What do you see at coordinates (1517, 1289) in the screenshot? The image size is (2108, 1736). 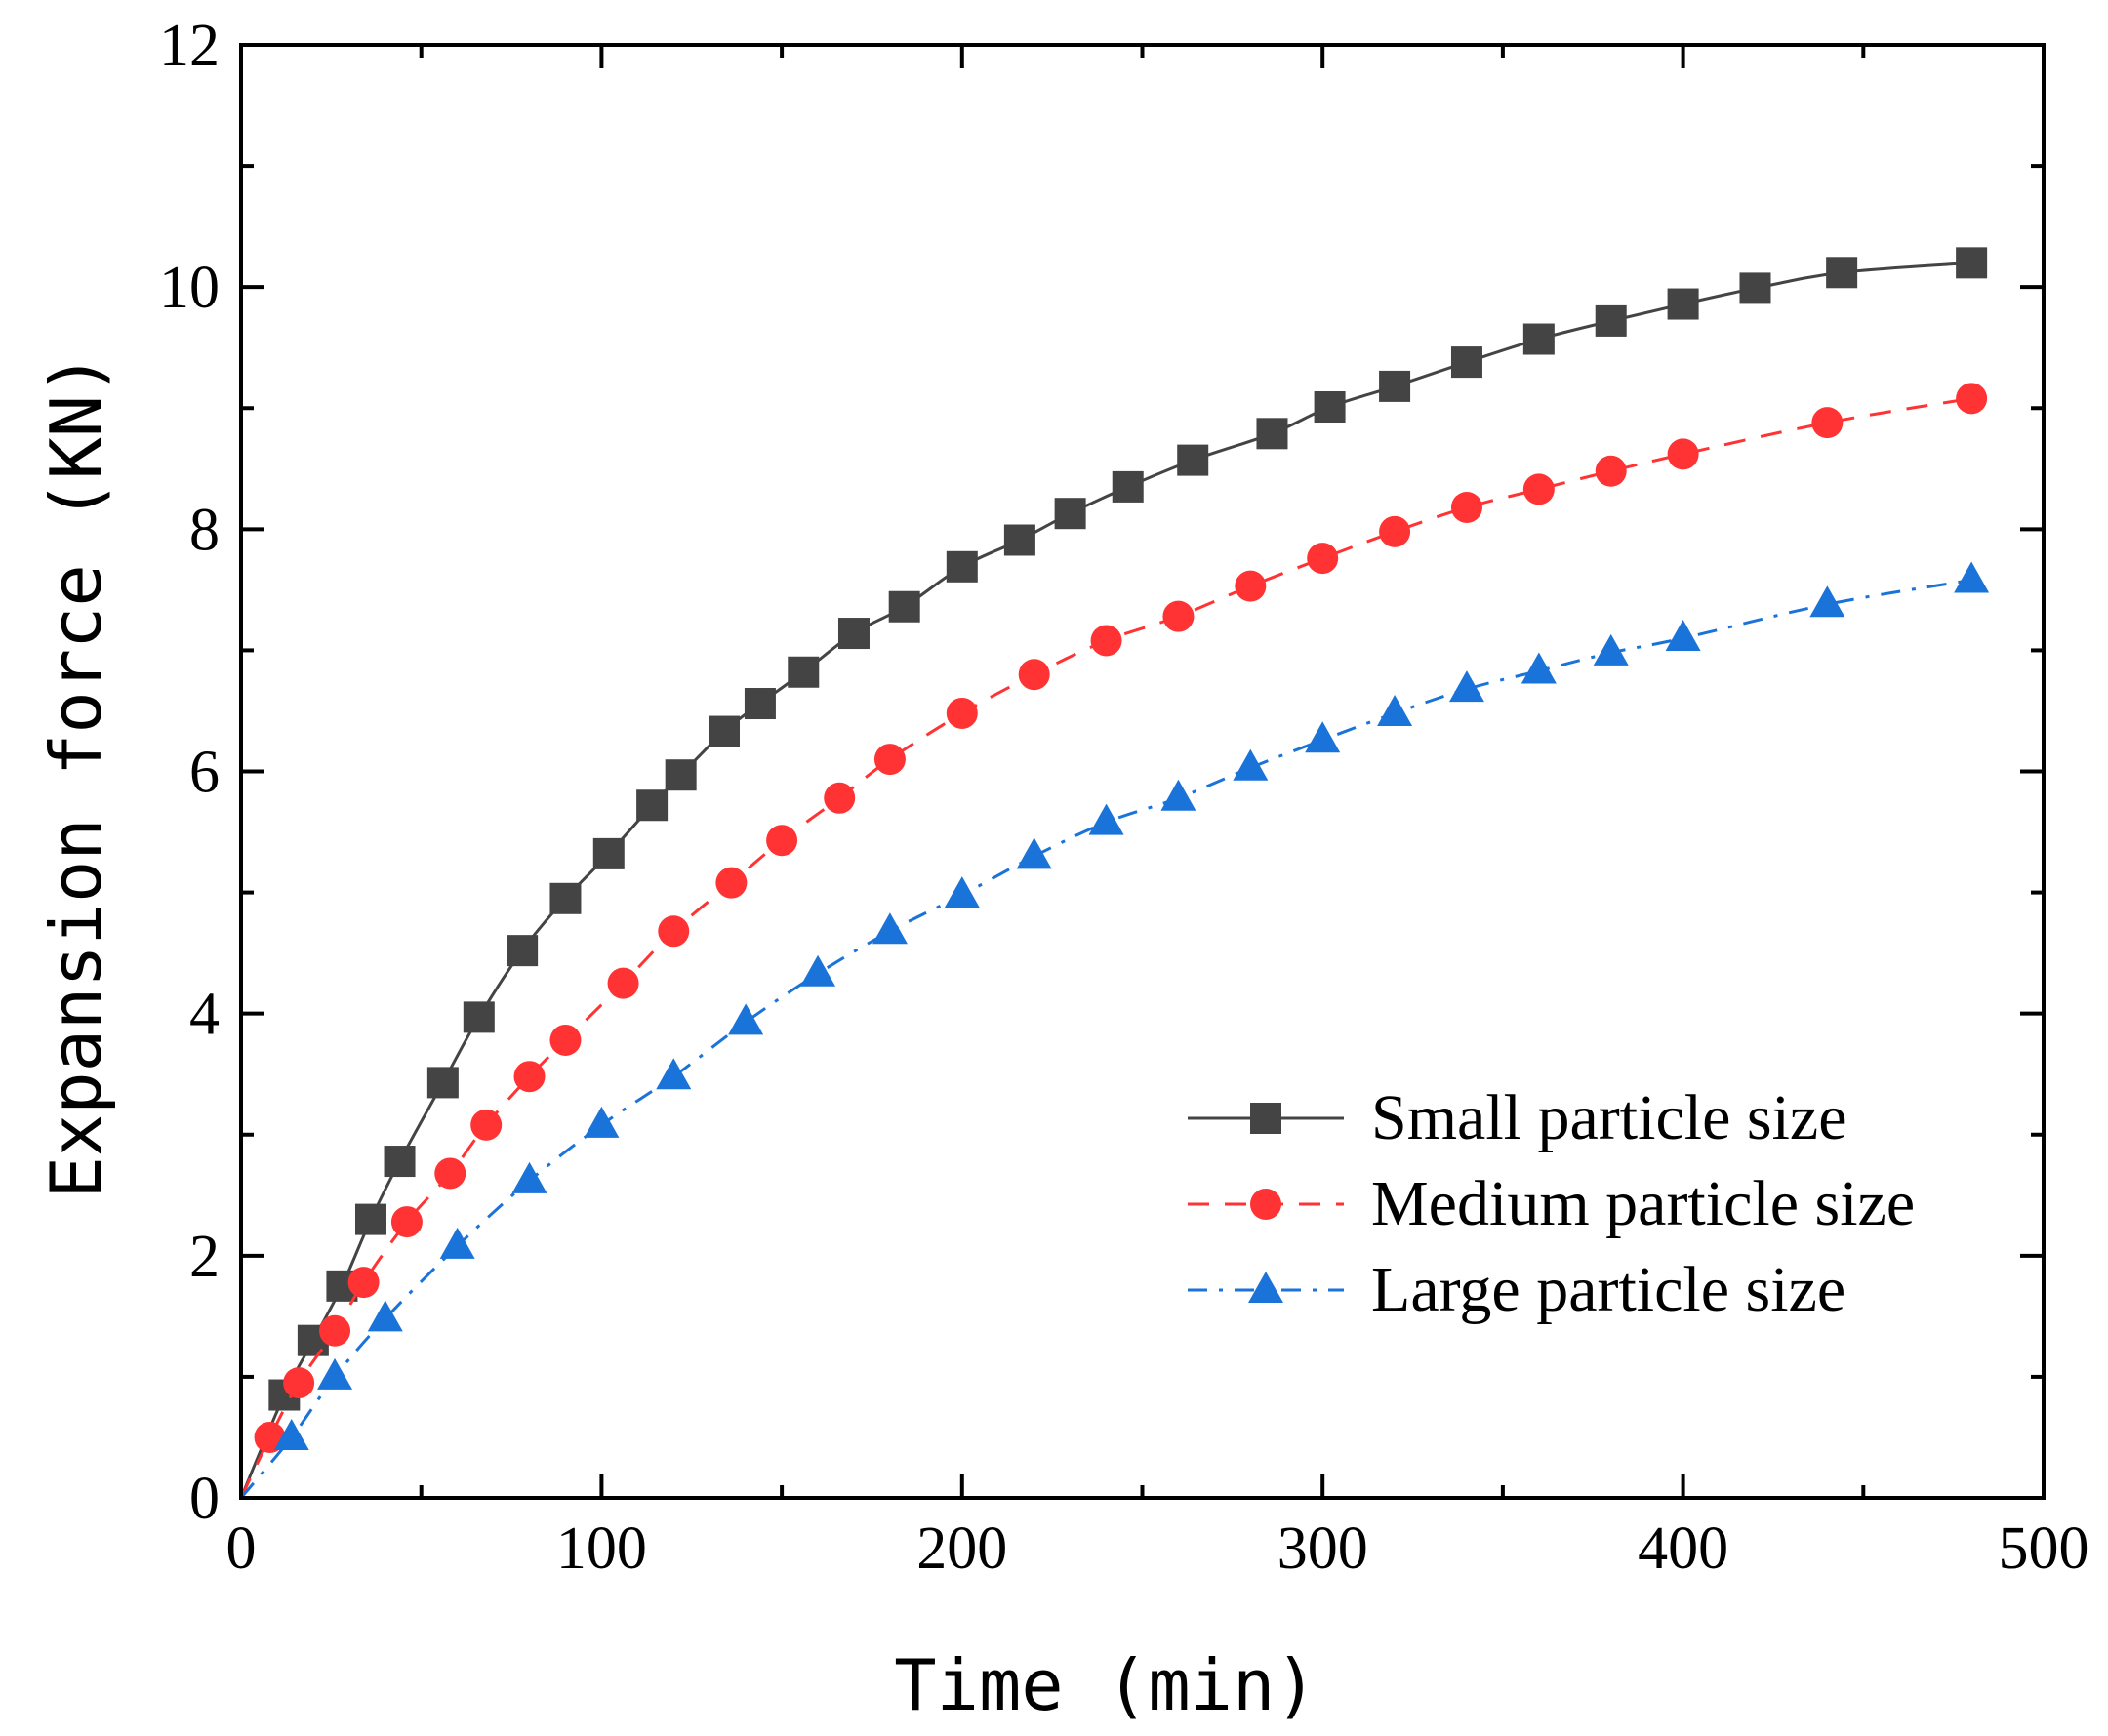 I see `legend-entry-large: Large particle size` at bounding box center [1517, 1289].